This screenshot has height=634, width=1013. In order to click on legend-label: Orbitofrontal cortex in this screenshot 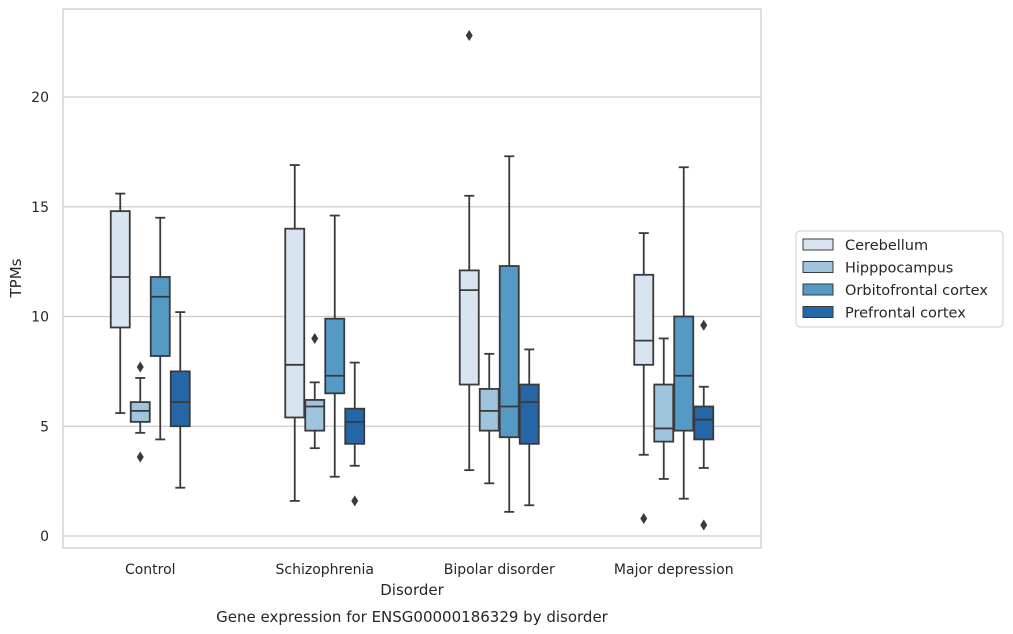, I will do `click(916, 291)`.